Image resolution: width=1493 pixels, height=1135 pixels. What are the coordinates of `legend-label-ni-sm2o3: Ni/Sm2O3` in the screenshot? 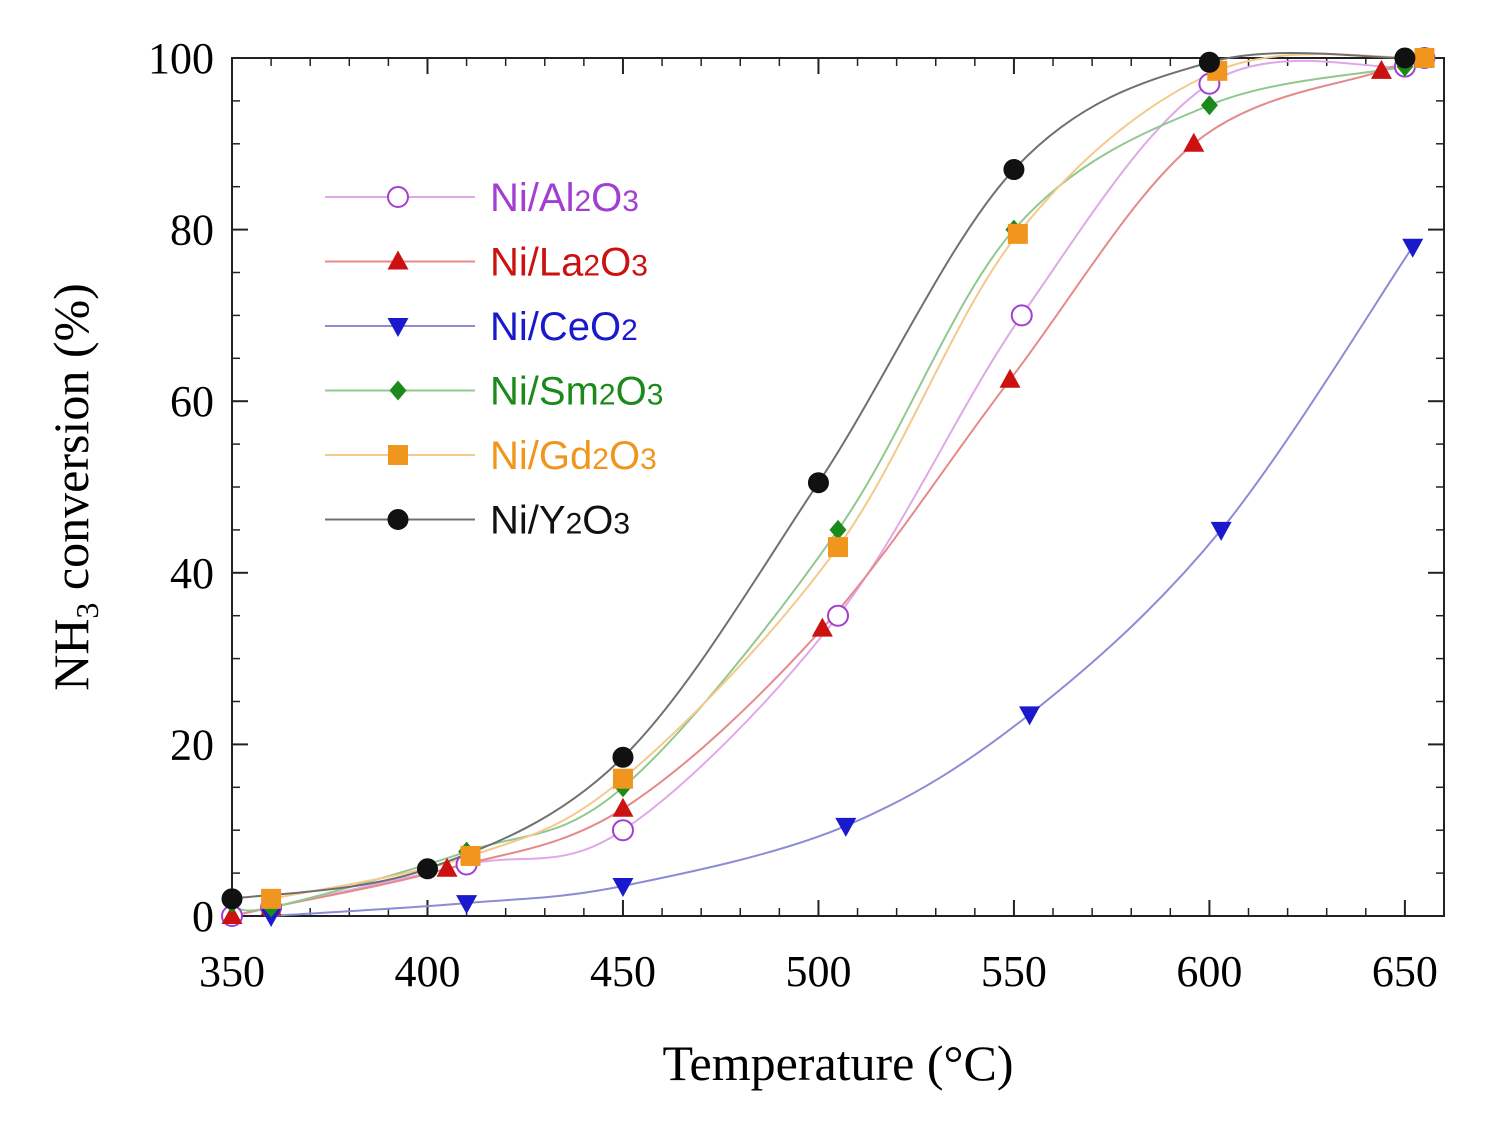 It's located at (576, 392).